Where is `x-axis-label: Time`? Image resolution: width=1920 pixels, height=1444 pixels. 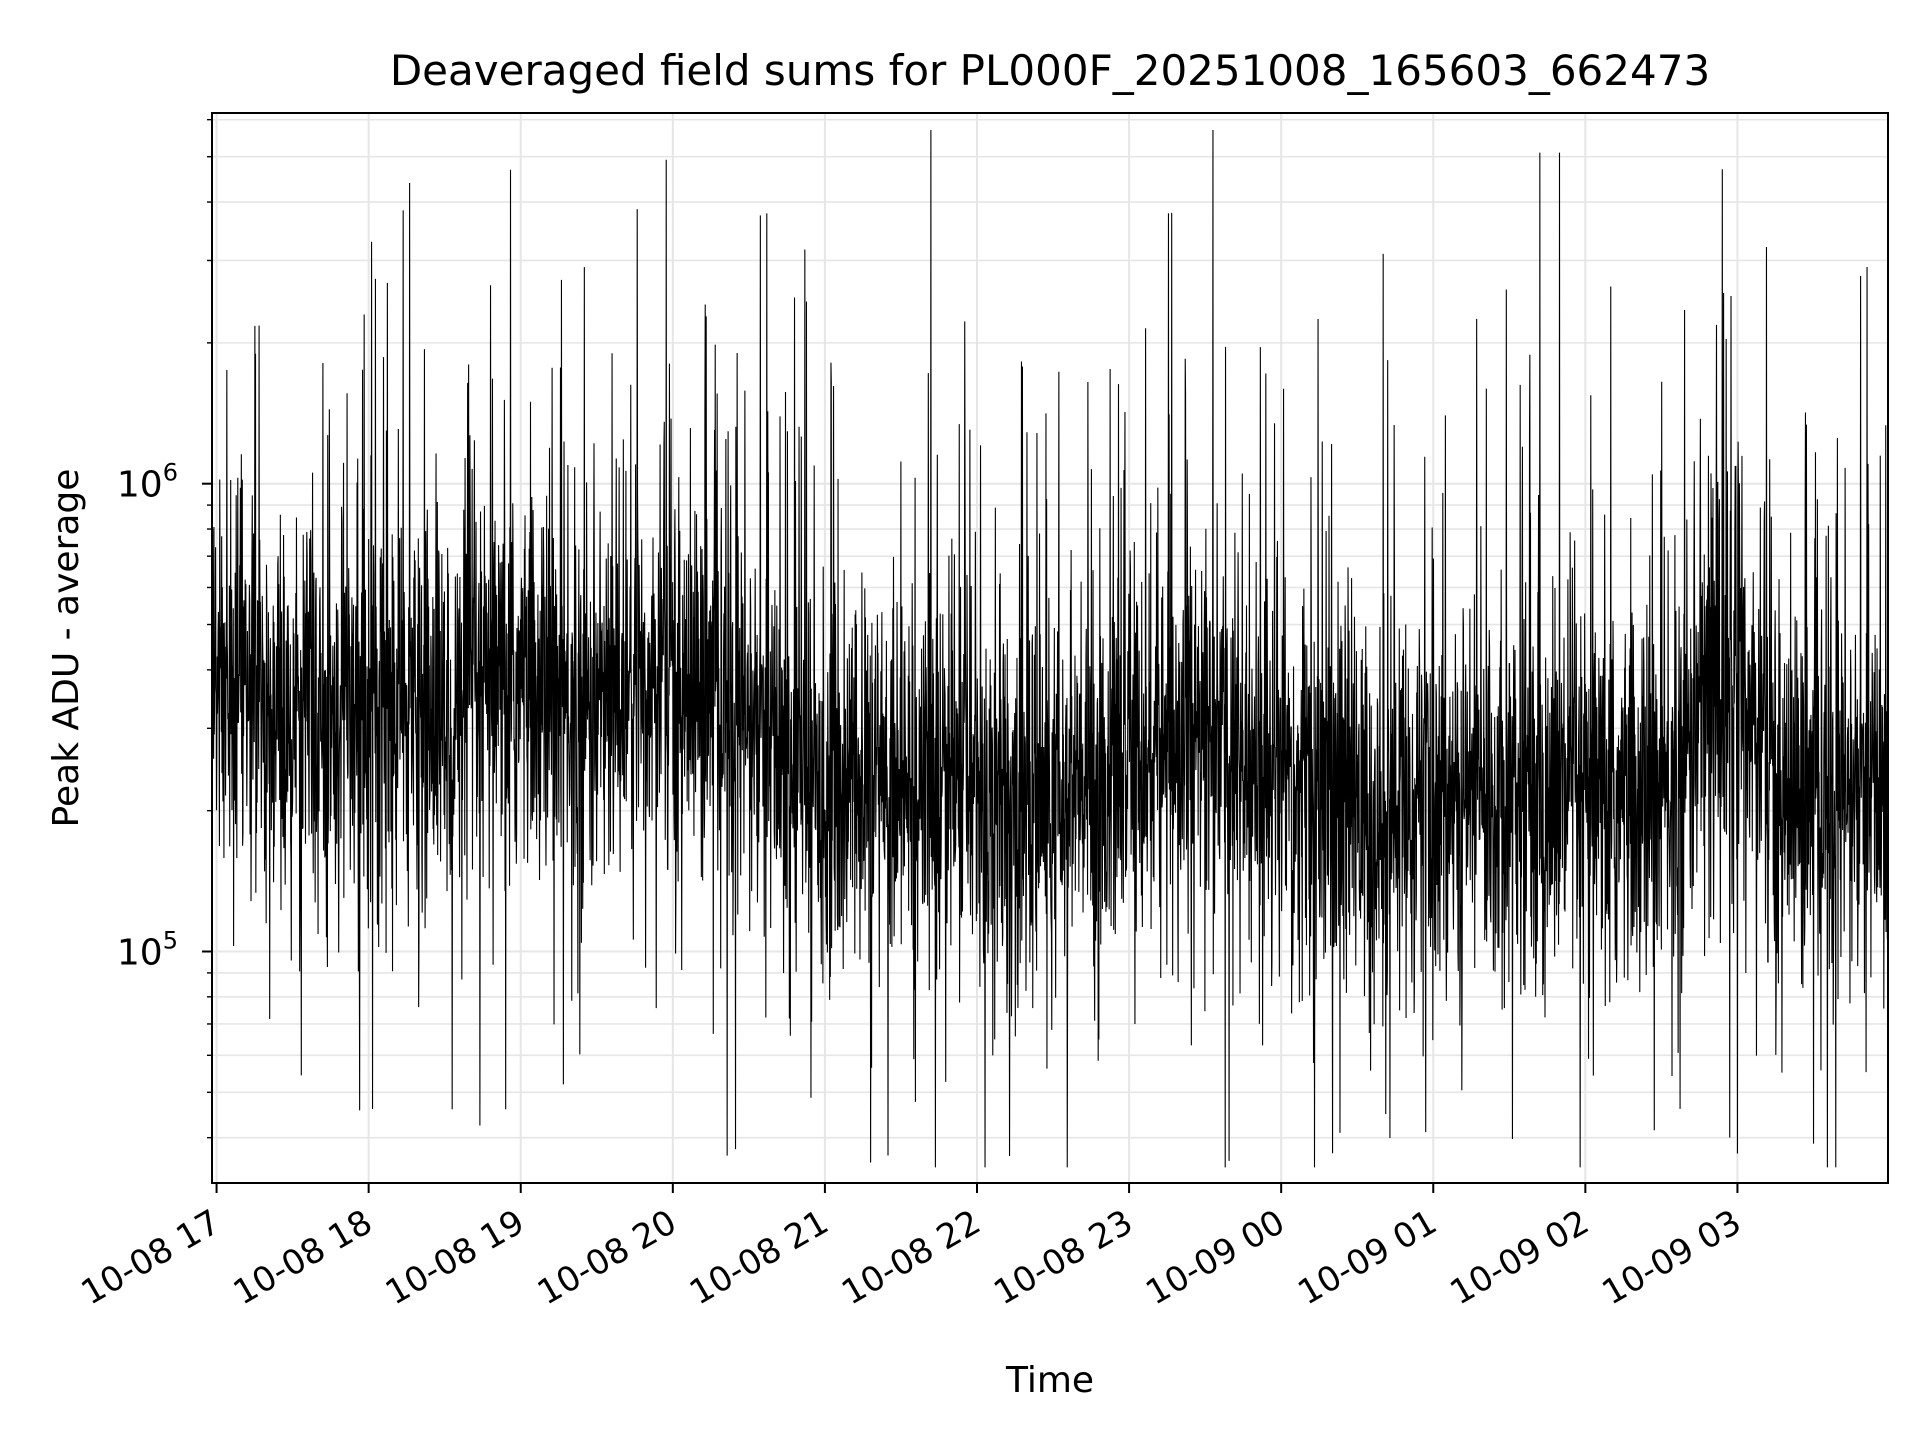 x-axis-label: Time is located at coordinates (1049, 1380).